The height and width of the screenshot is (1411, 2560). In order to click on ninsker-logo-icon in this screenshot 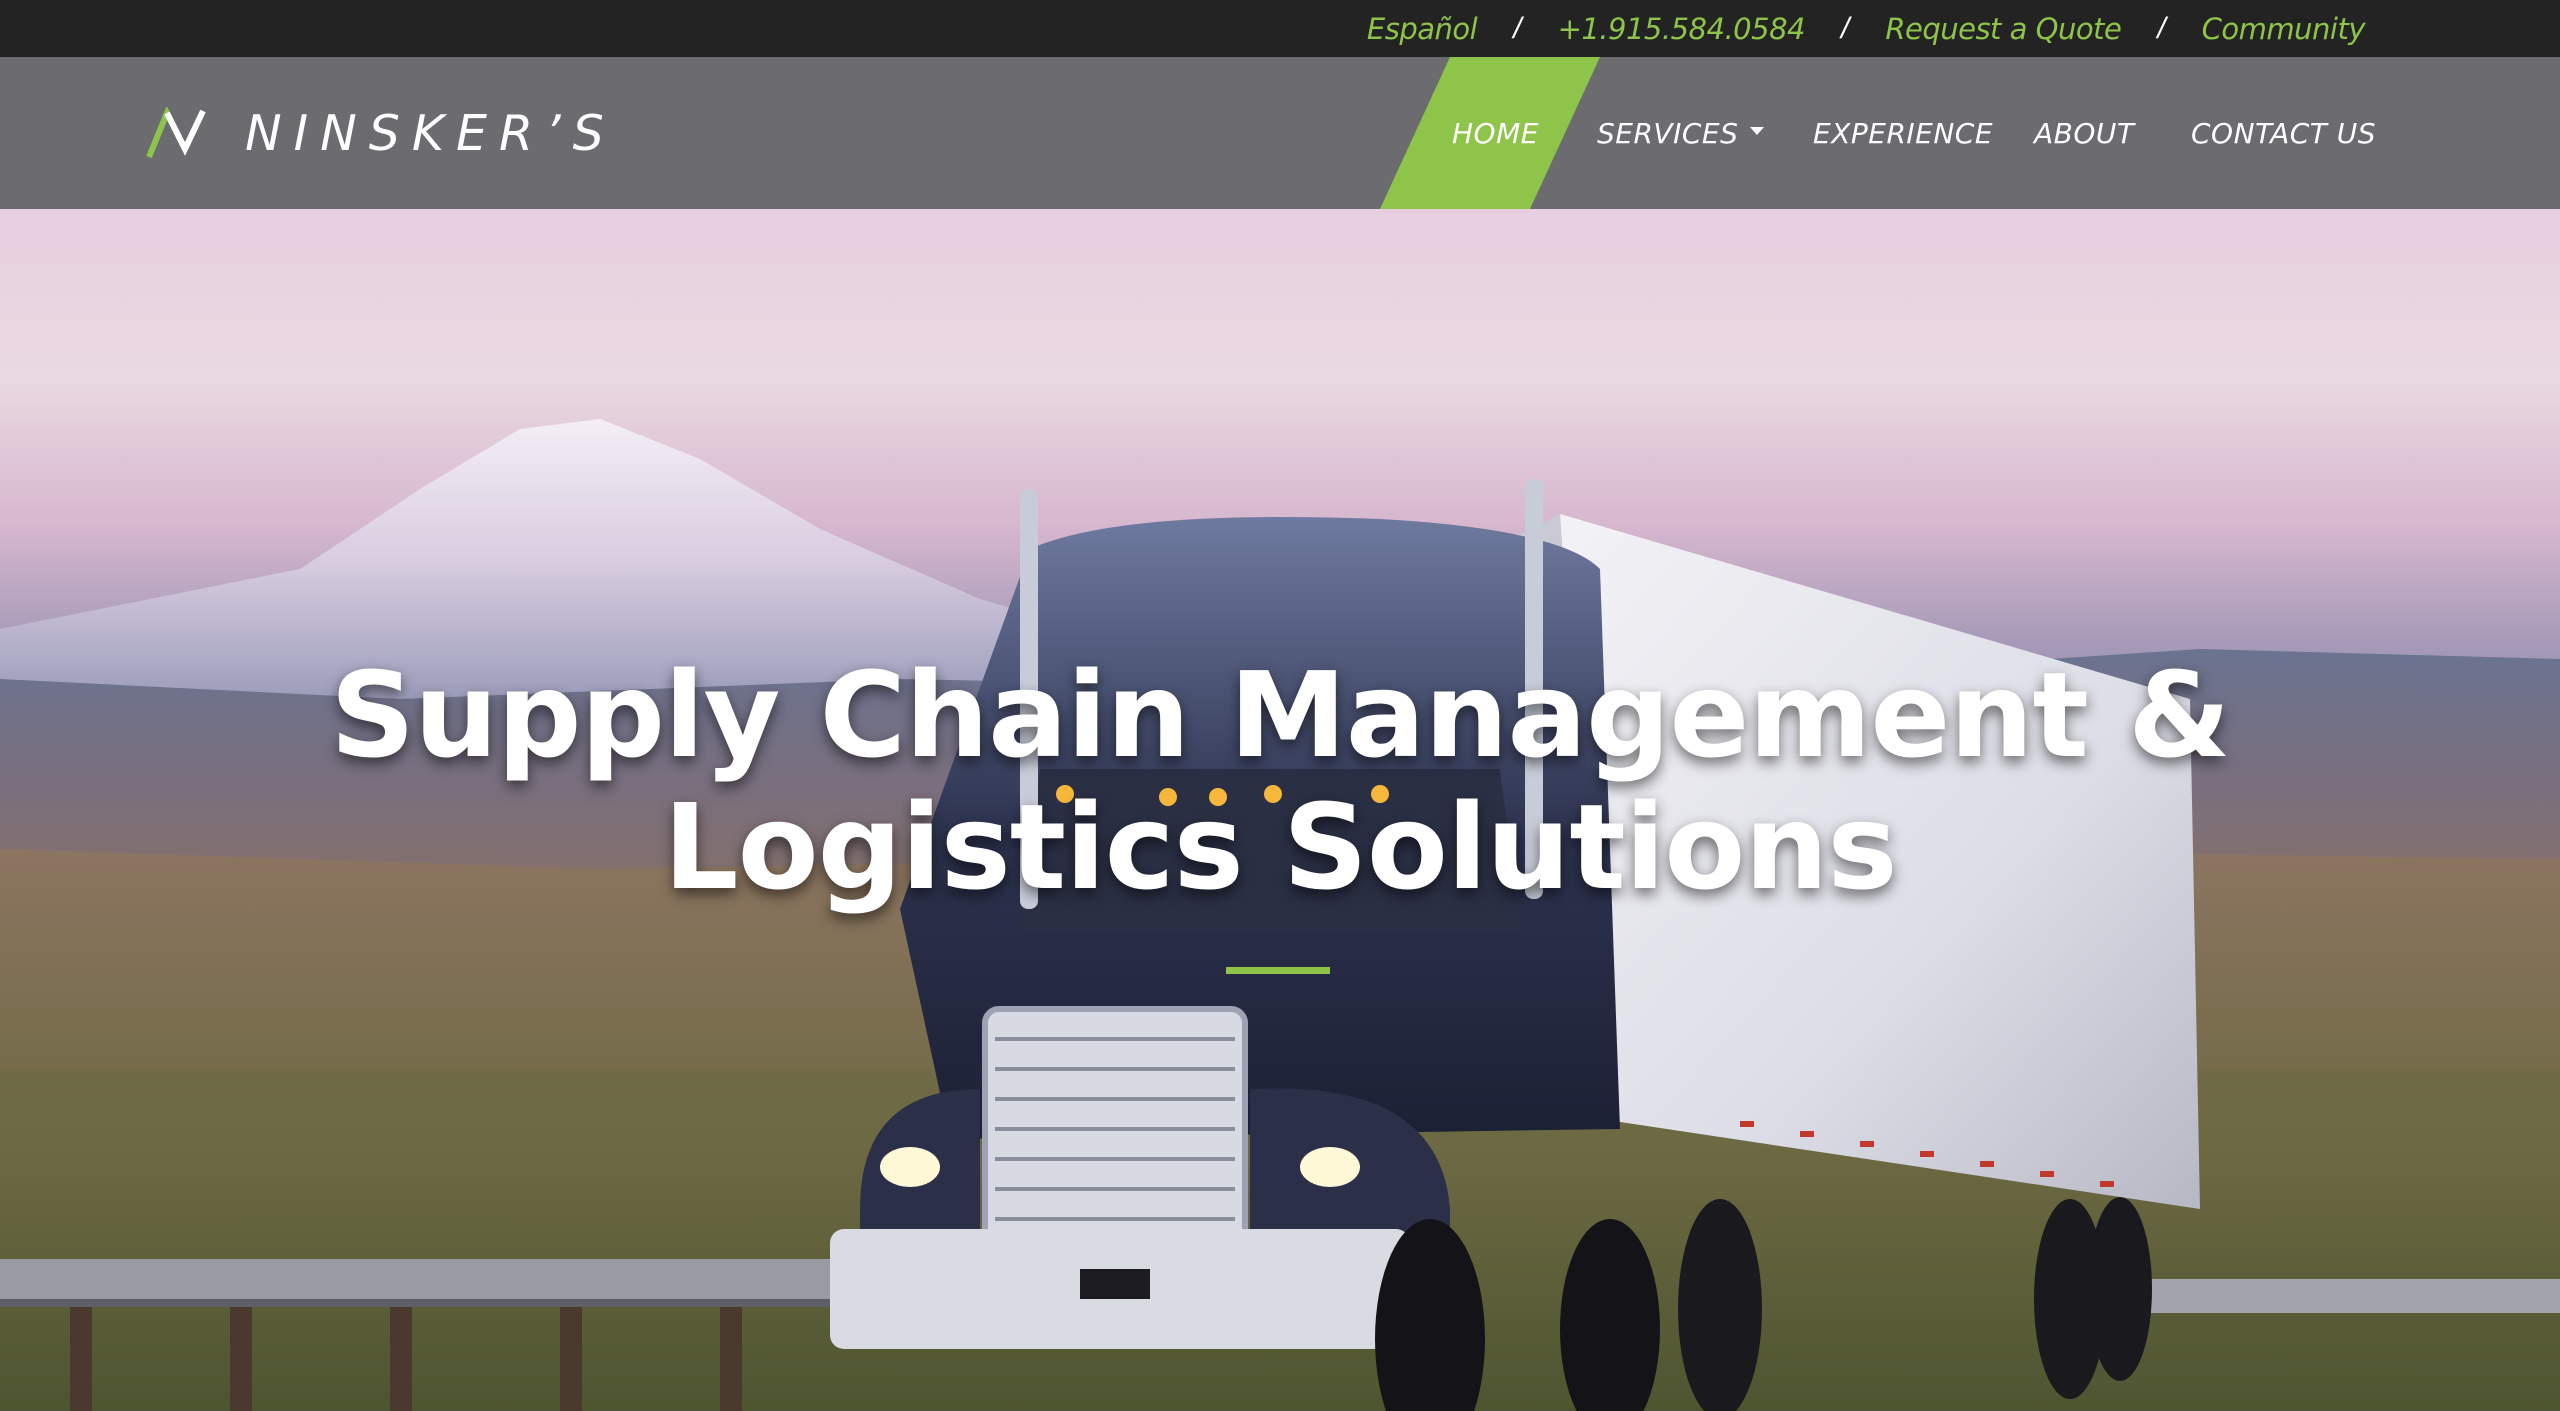, I will do `click(176, 132)`.